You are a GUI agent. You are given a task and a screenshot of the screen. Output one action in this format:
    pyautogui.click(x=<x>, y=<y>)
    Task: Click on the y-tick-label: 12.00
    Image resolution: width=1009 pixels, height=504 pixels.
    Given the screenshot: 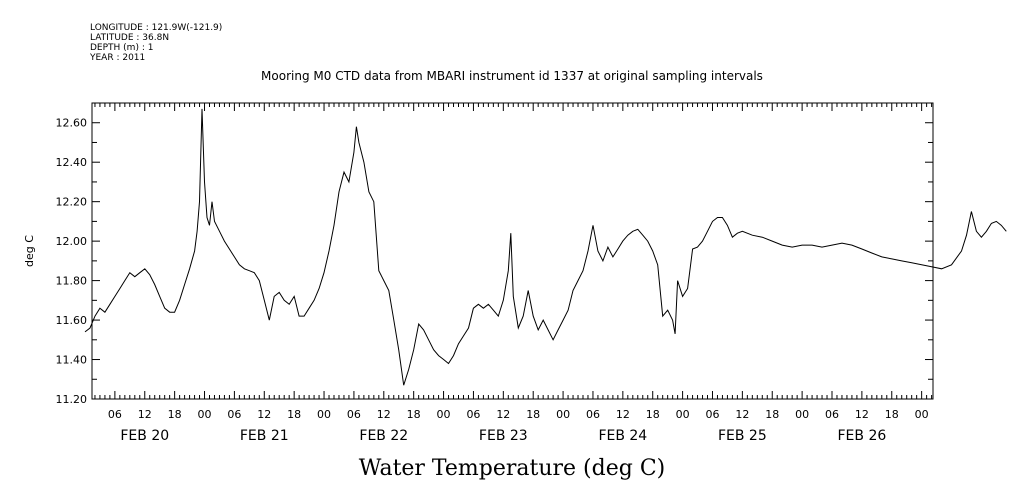 What is the action you would take?
    pyautogui.click(x=72, y=241)
    